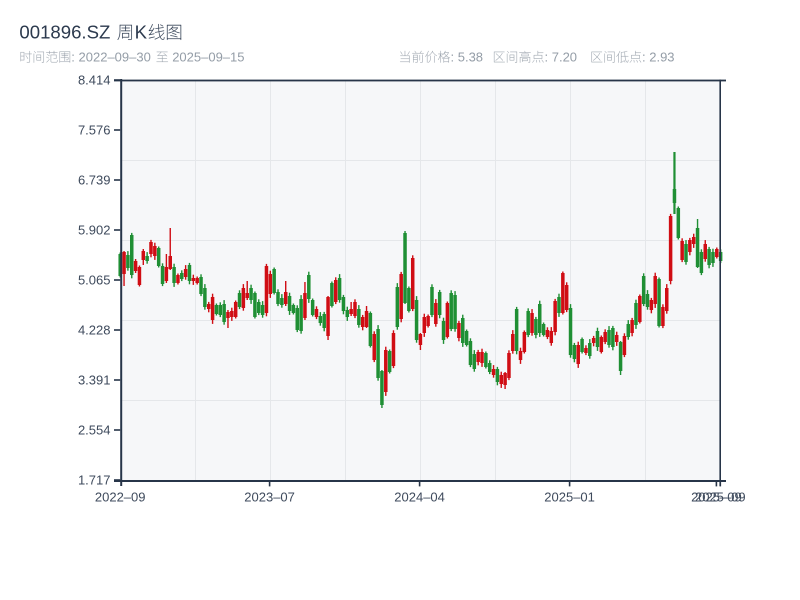 This screenshot has height=600, width=800. What do you see at coordinates (94, 230) in the screenshot?
I see `svg-text: 5.902` at bounding box center [94, 230].